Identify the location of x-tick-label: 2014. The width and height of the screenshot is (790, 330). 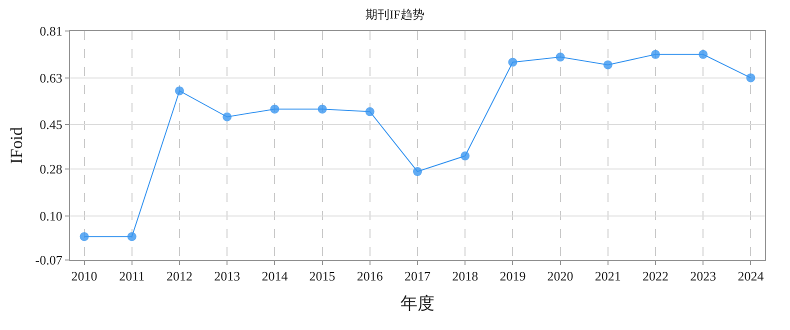
(275, 276).